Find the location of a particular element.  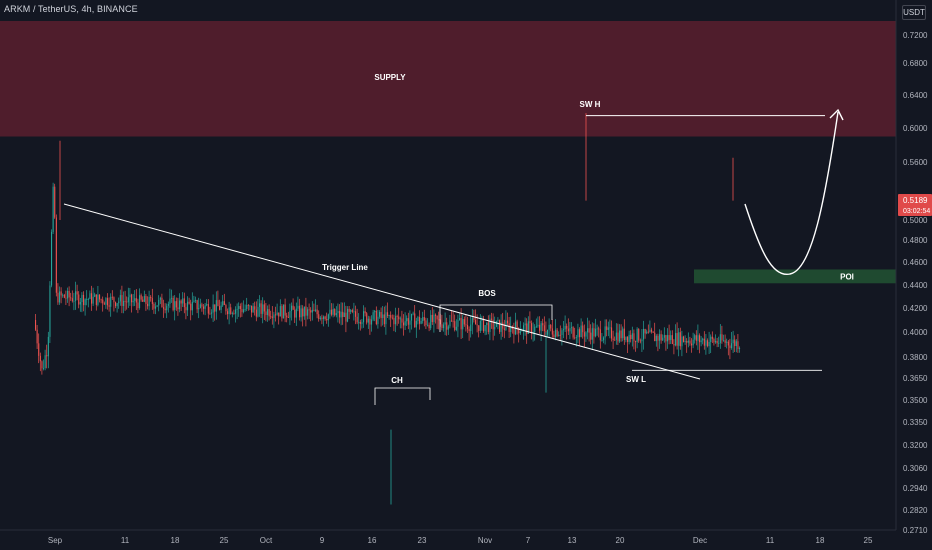

price-tick-label: 0.3350 is located at coordinates (915, 422).